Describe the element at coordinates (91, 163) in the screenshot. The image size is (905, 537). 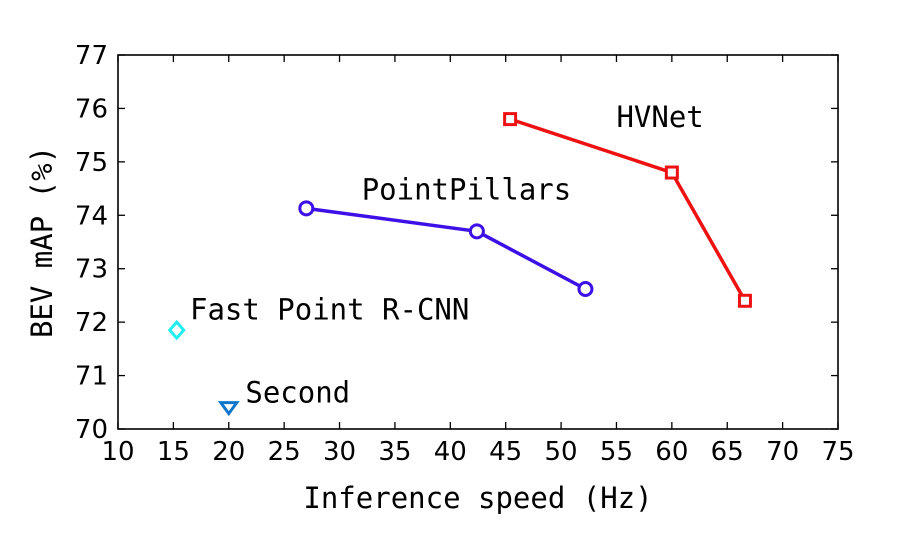
I see `y-tick-label: 75` at that location.